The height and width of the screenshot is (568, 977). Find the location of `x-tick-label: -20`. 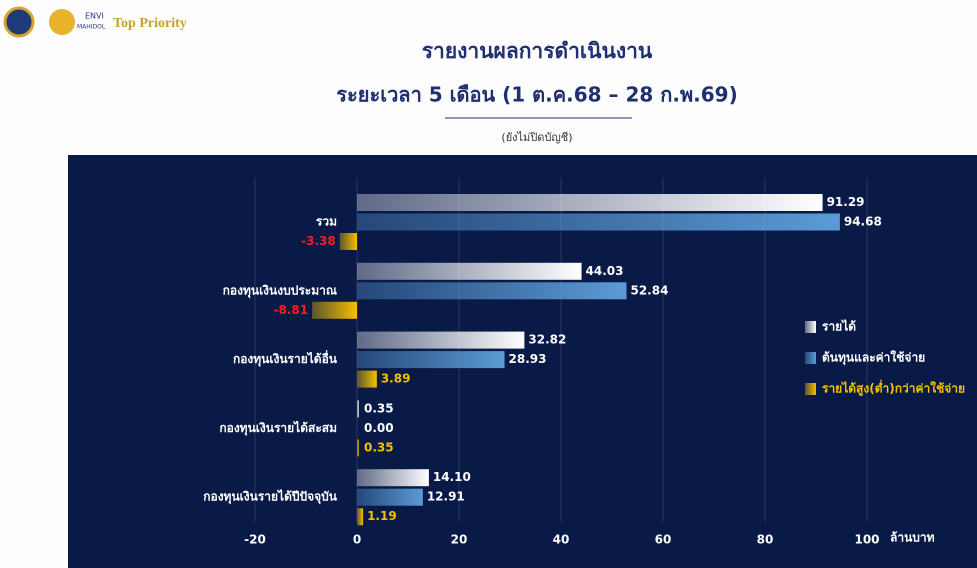

x-tick-label: -20 is located at coordinates (255, 540).